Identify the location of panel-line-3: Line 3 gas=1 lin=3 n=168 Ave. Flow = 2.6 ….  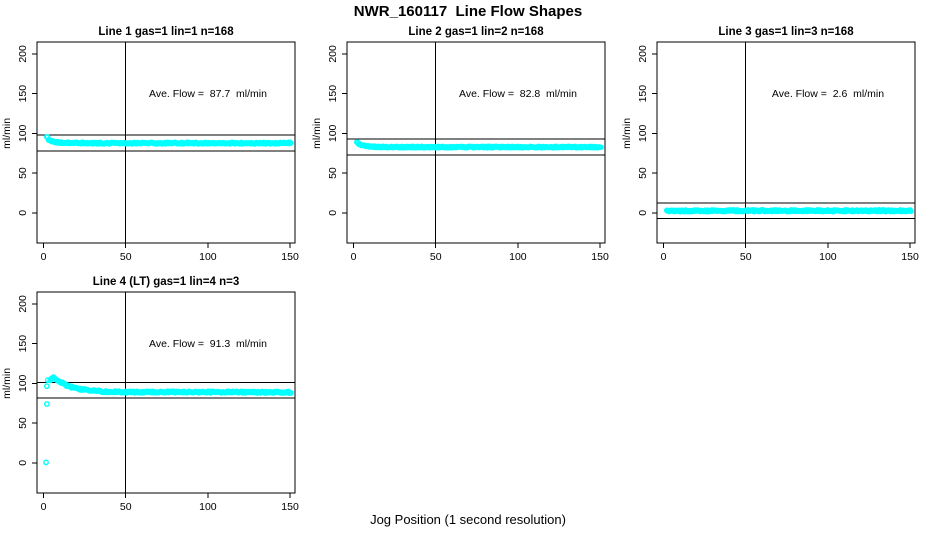
(770, 144).